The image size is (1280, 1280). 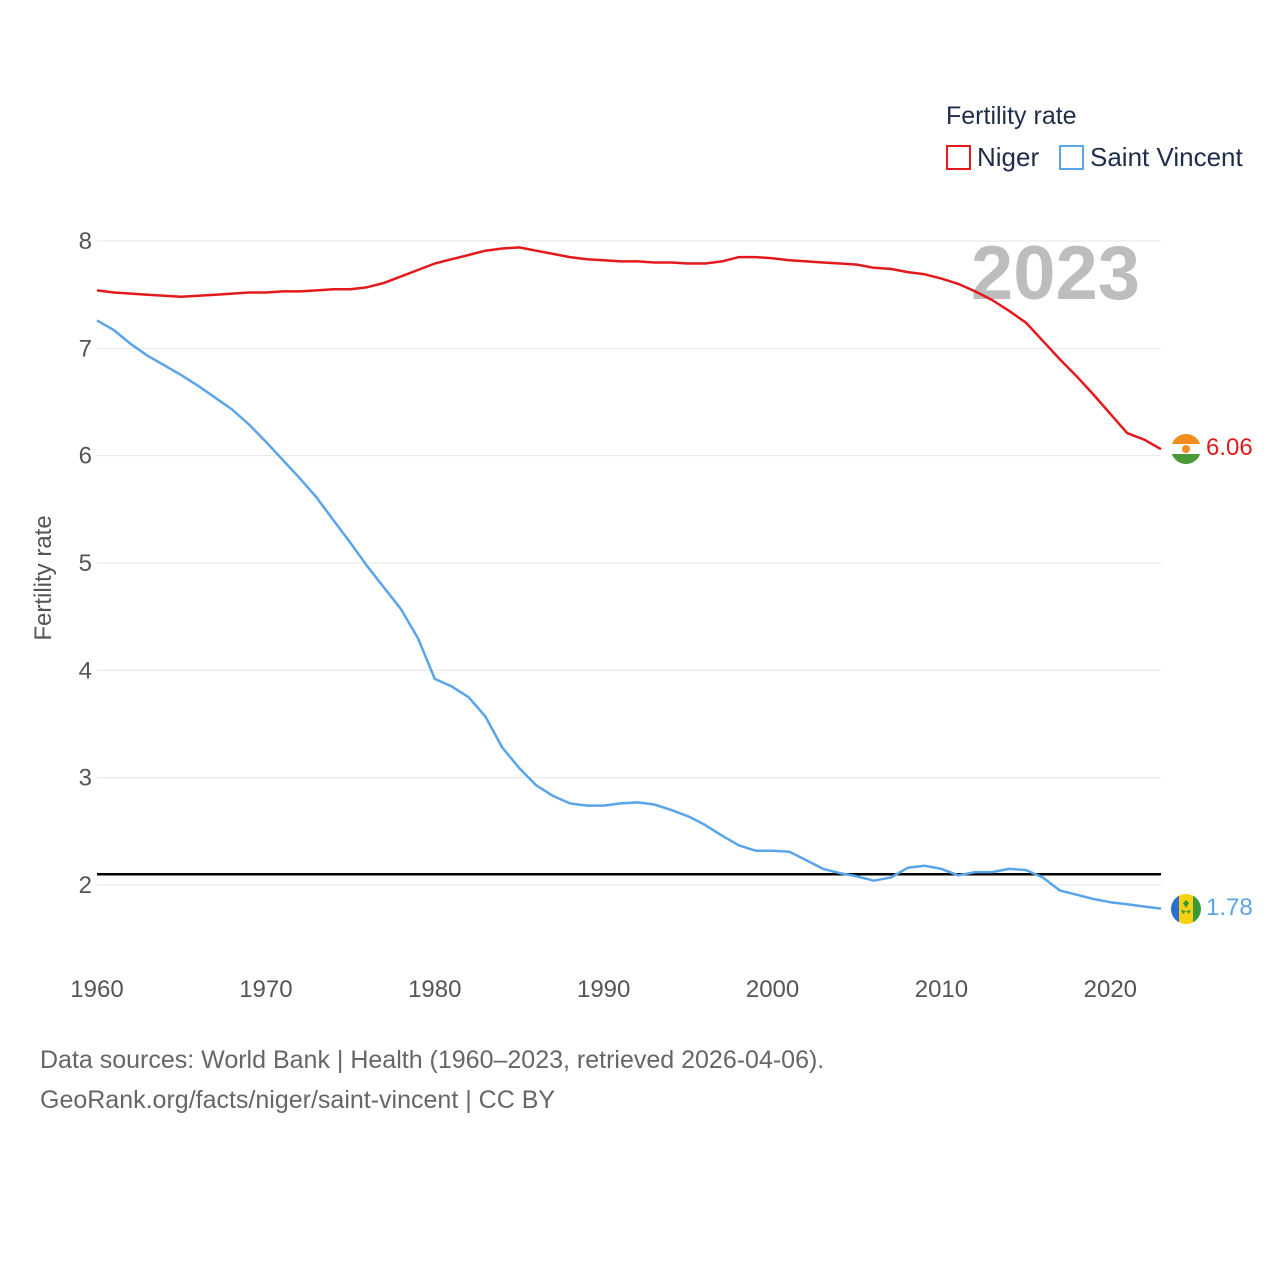 What do you see at coordinates (85, 348) in the screenshot?
I see `y-tick-label: 7` at bounding box center [85, 348].